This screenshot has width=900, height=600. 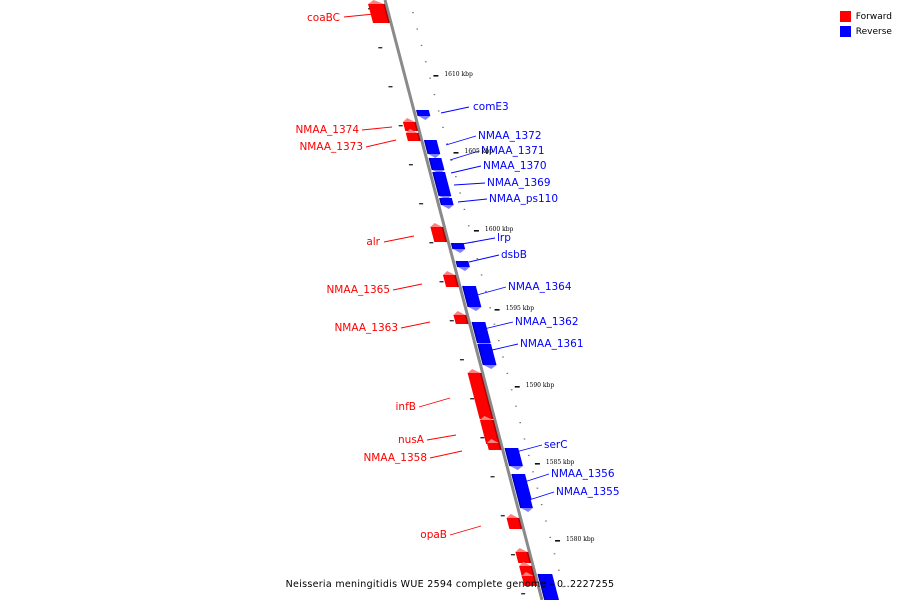 What do you see at coordinates (560, 462) in the screenshot?
I see `scale-label: 1585 kbp` at bounding box center [560, 462].